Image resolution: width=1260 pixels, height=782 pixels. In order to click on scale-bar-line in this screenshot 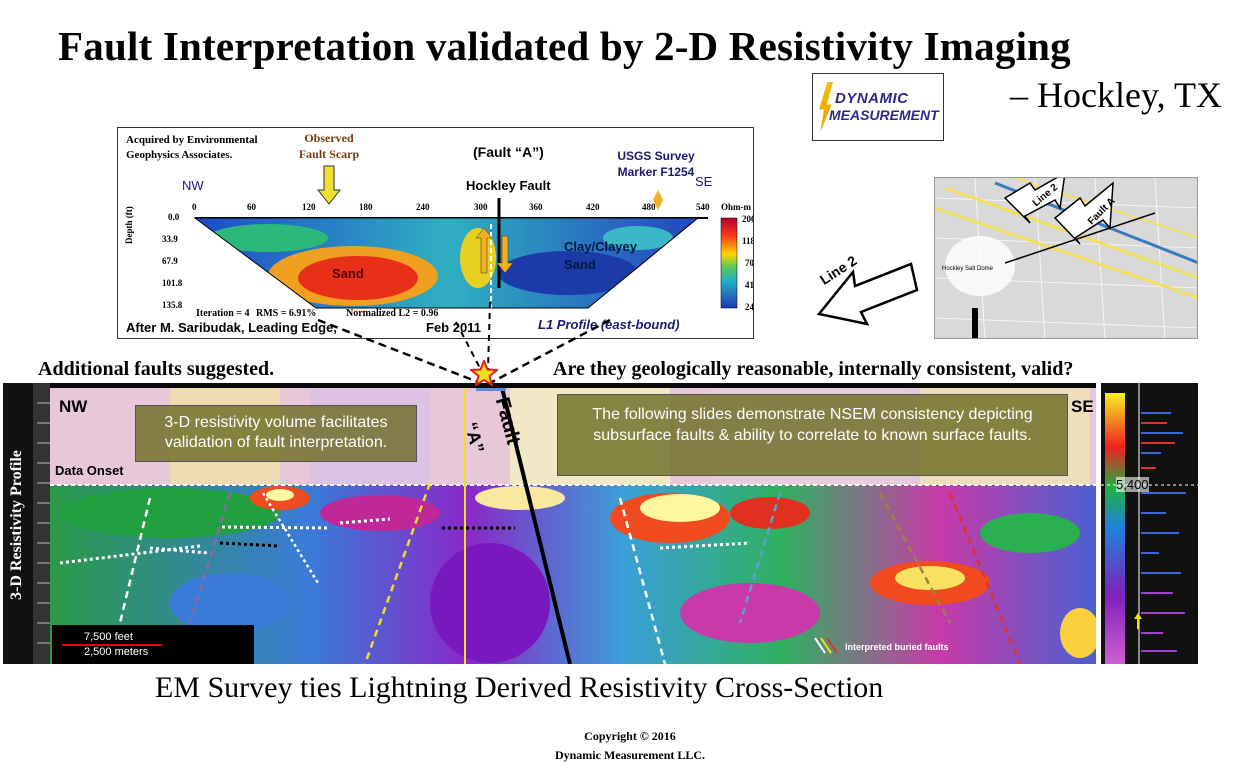, I will do `click(112, 645)`.